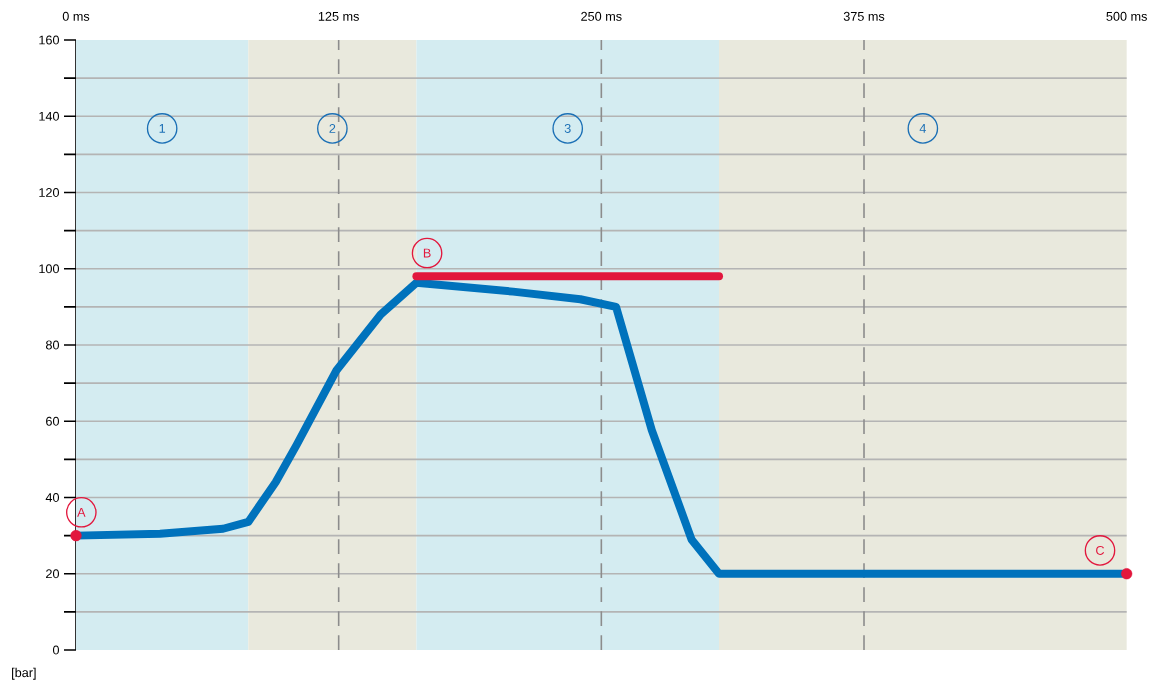  I want to click on y-tick-label: 0, so click(56, 650).